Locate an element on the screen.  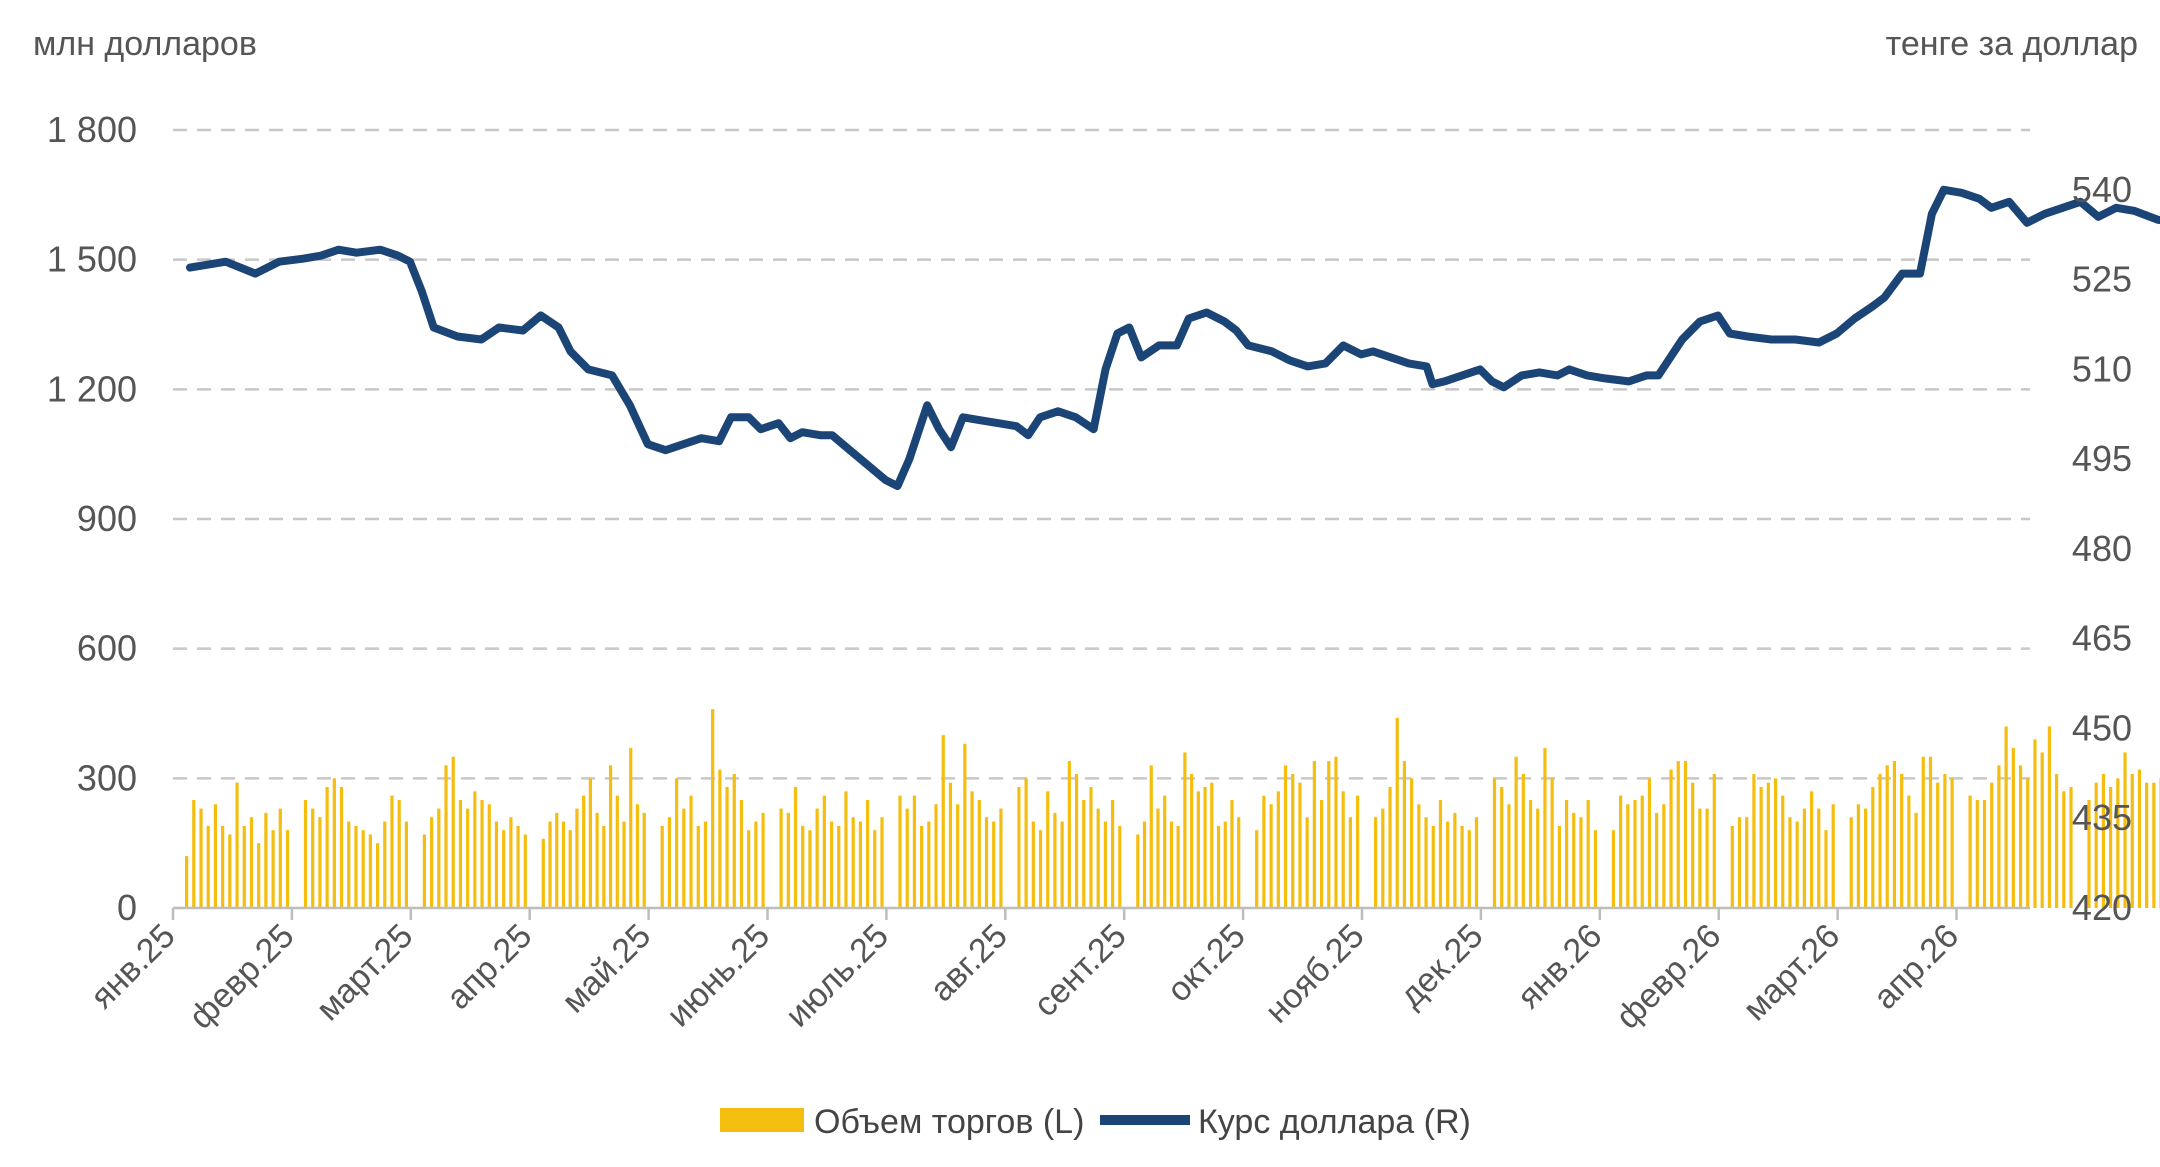
x-tick-label: янв.26 is located at coordinates (1559, 966).